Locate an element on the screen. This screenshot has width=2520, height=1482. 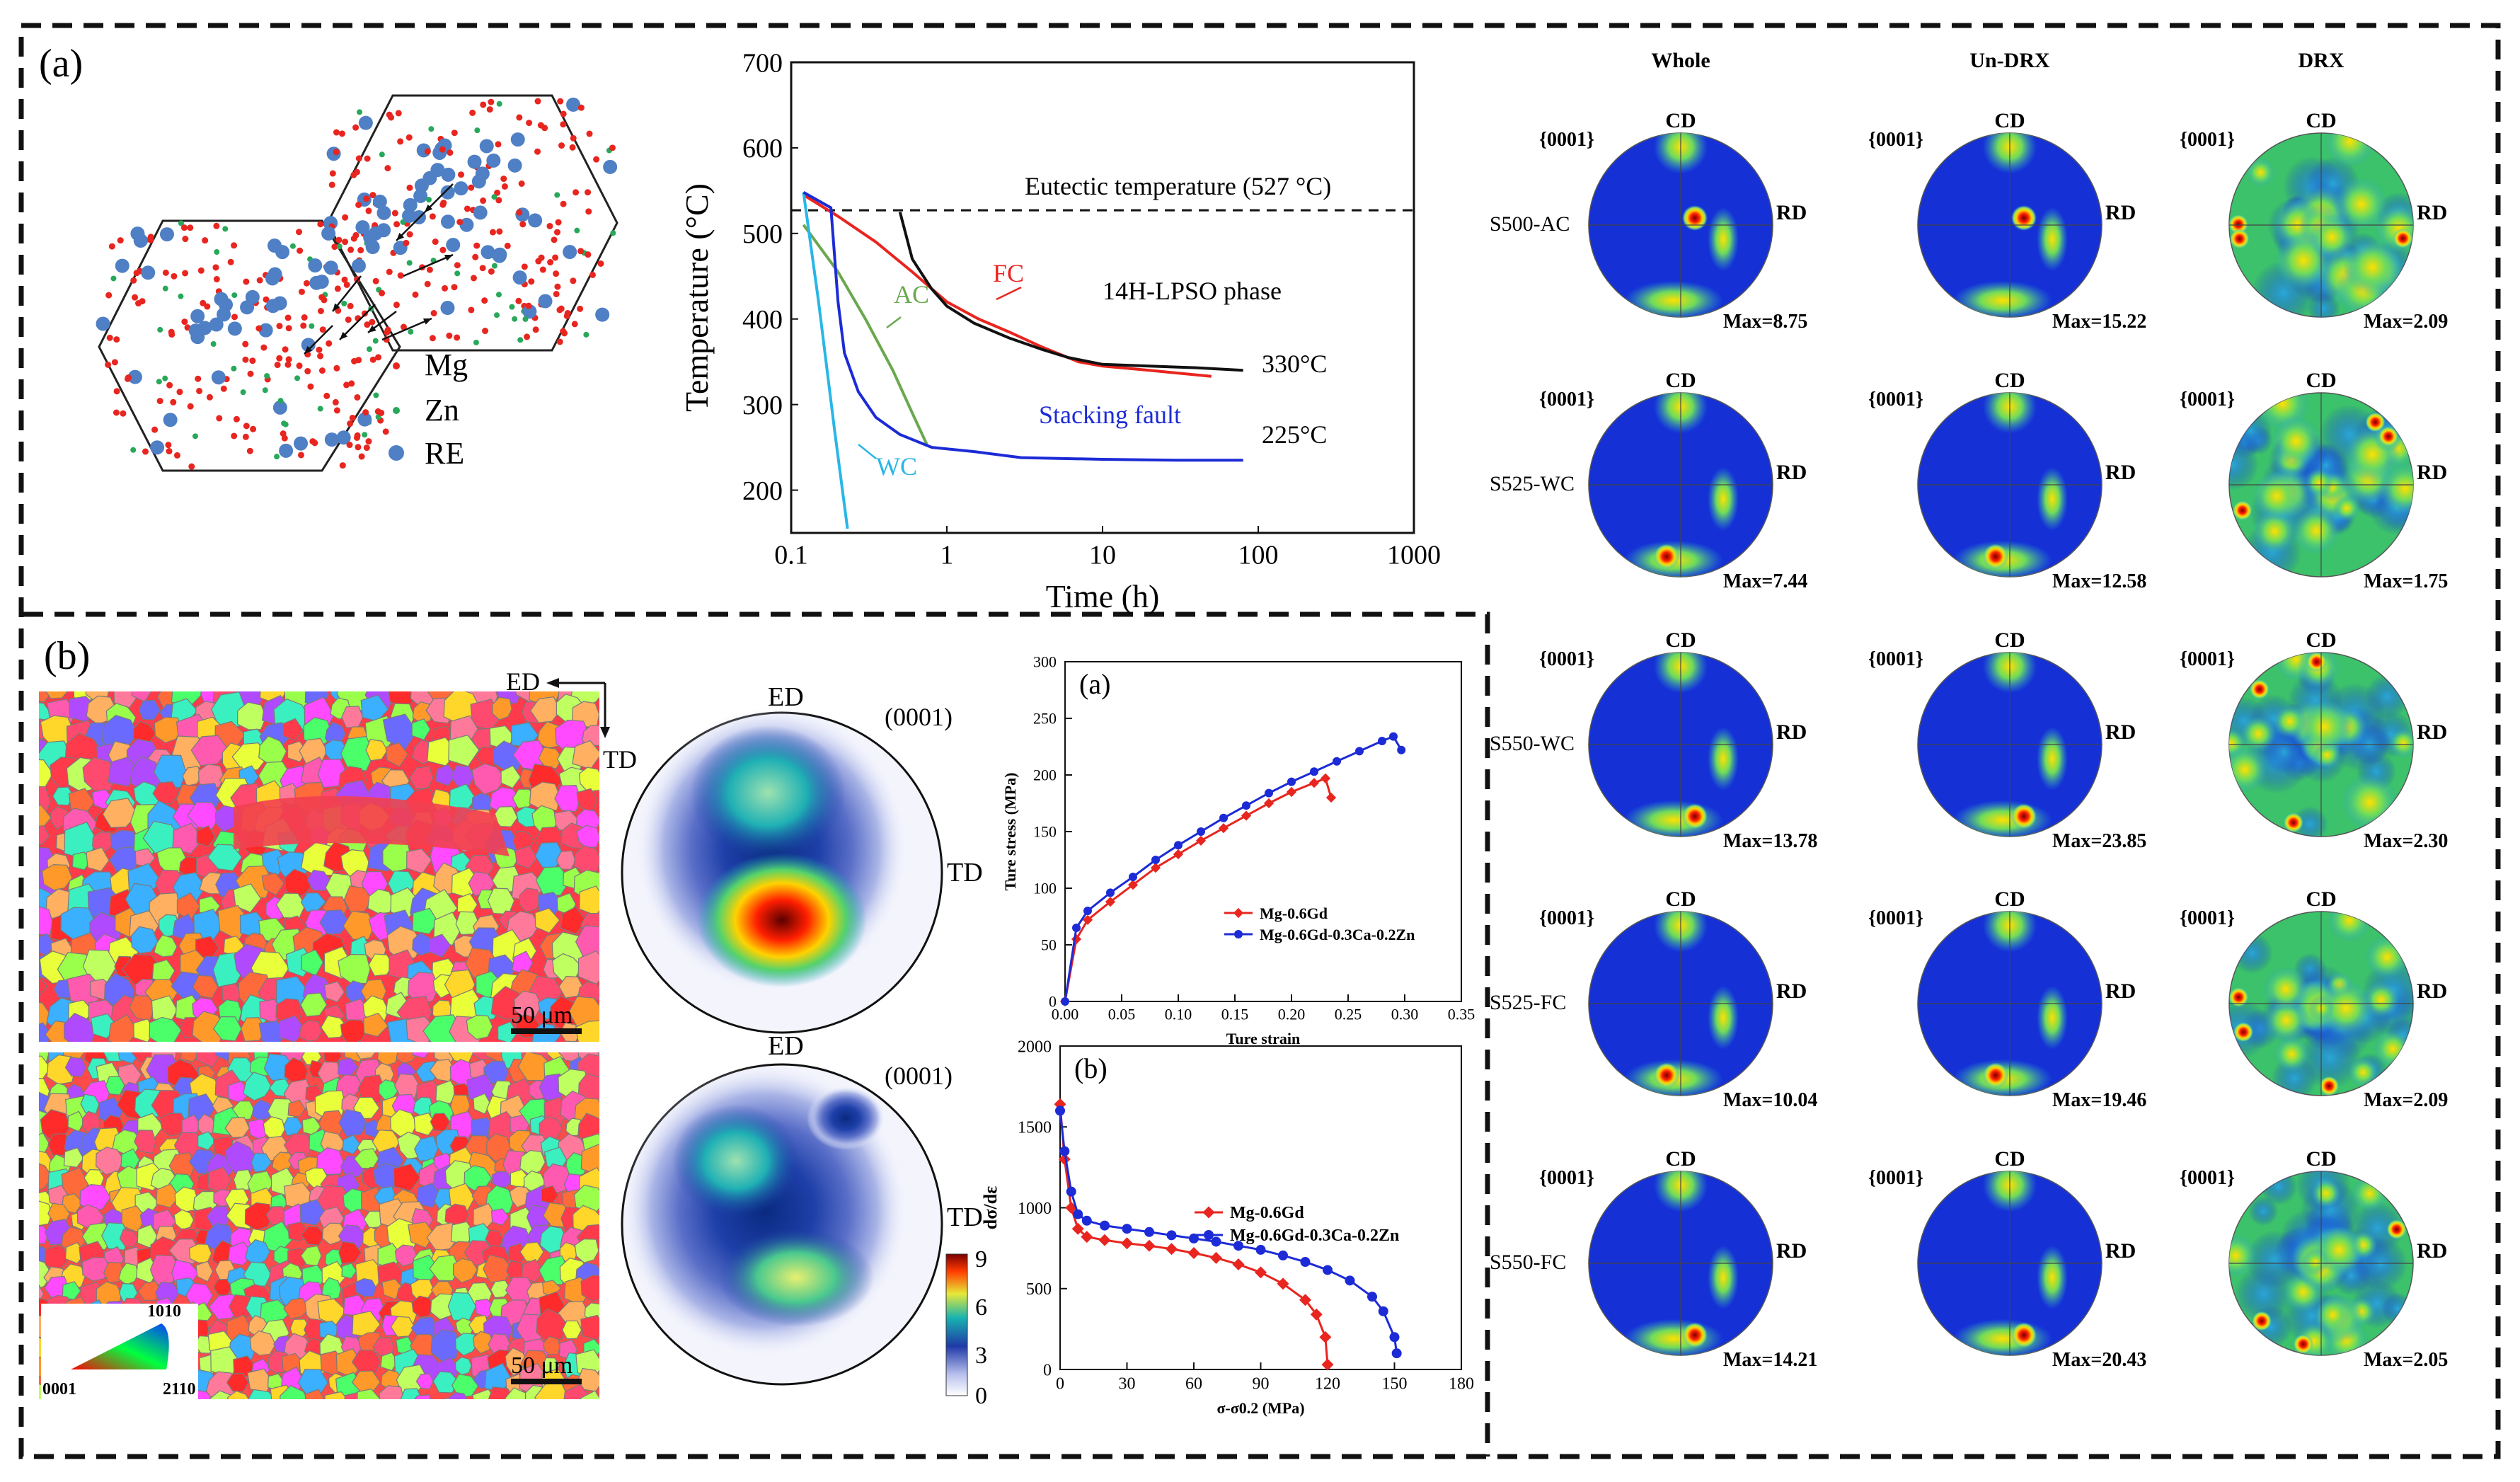
pf-b-bottom-ed: ED is located at coordinates (786, 1046).